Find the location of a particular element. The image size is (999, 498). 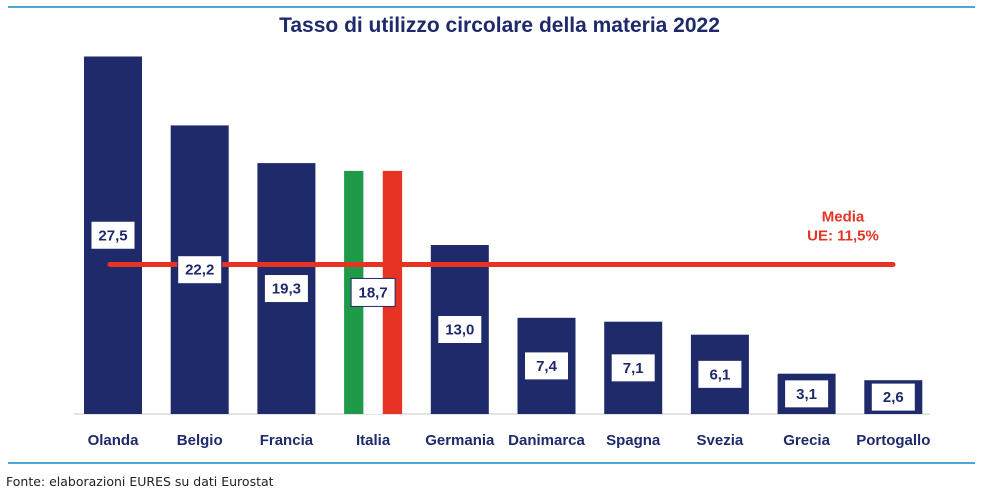

value-box-portogallo is located at coordinates (893, 397).